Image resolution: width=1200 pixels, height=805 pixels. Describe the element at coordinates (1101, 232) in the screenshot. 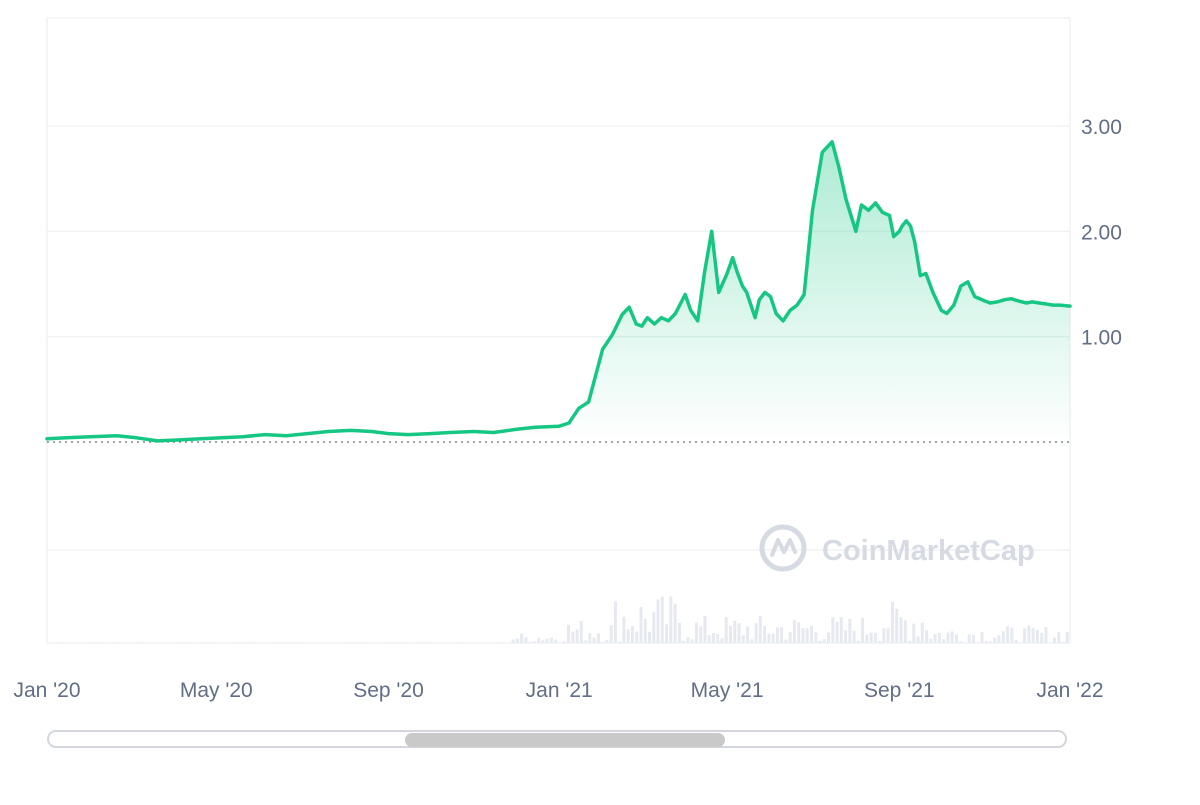

I see `y-tick-label: 2.00` at that location.